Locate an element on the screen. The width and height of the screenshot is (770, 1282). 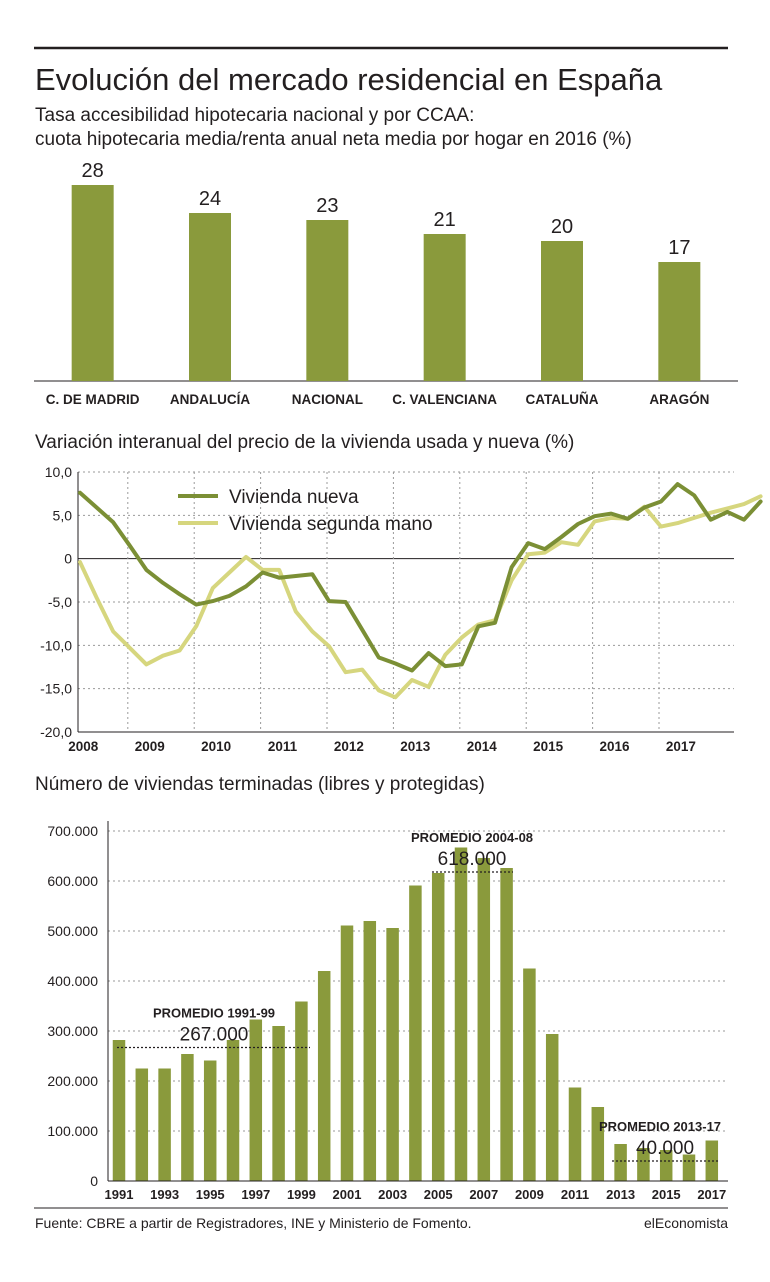
bar-1991 is located at coordinates (119, 1110).